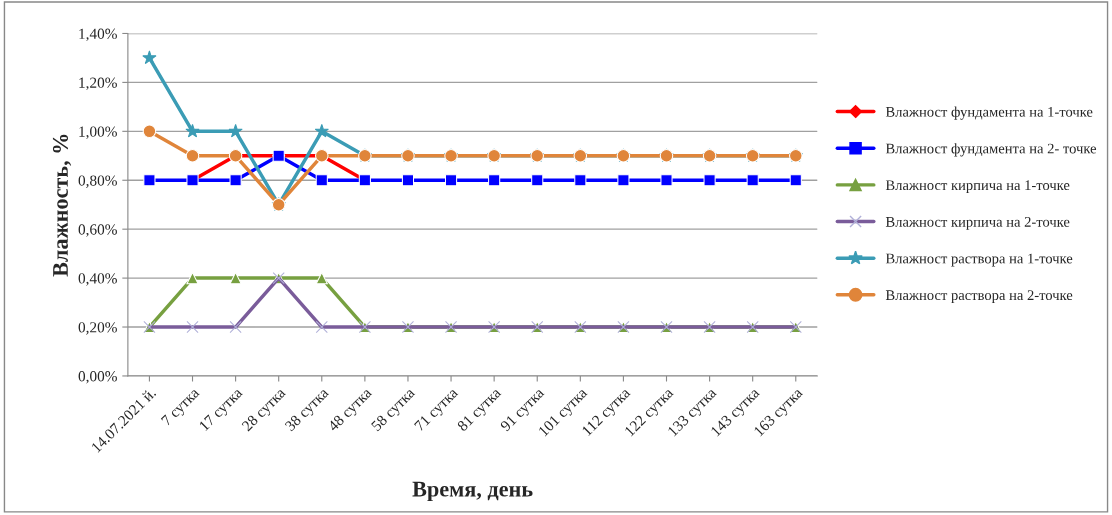 The height and width of the screenshot is (515, 1112). Describe the element at coordinates (97, 377) in the screenshot. I see `y-tick-label: 0,00%` at that location.